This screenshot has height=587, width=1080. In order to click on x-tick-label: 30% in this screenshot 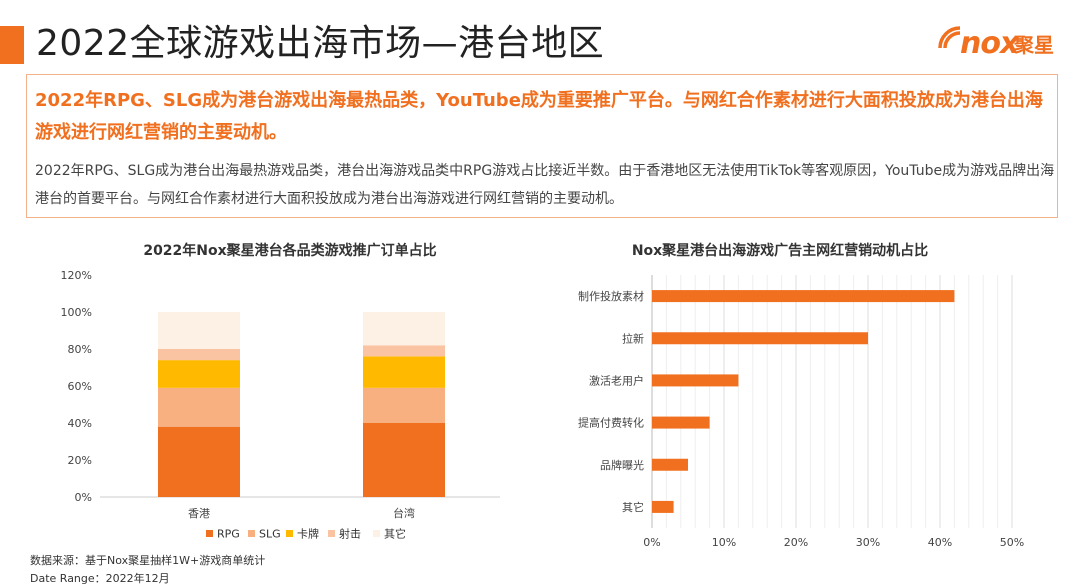, I will do `click(868, 542)`.